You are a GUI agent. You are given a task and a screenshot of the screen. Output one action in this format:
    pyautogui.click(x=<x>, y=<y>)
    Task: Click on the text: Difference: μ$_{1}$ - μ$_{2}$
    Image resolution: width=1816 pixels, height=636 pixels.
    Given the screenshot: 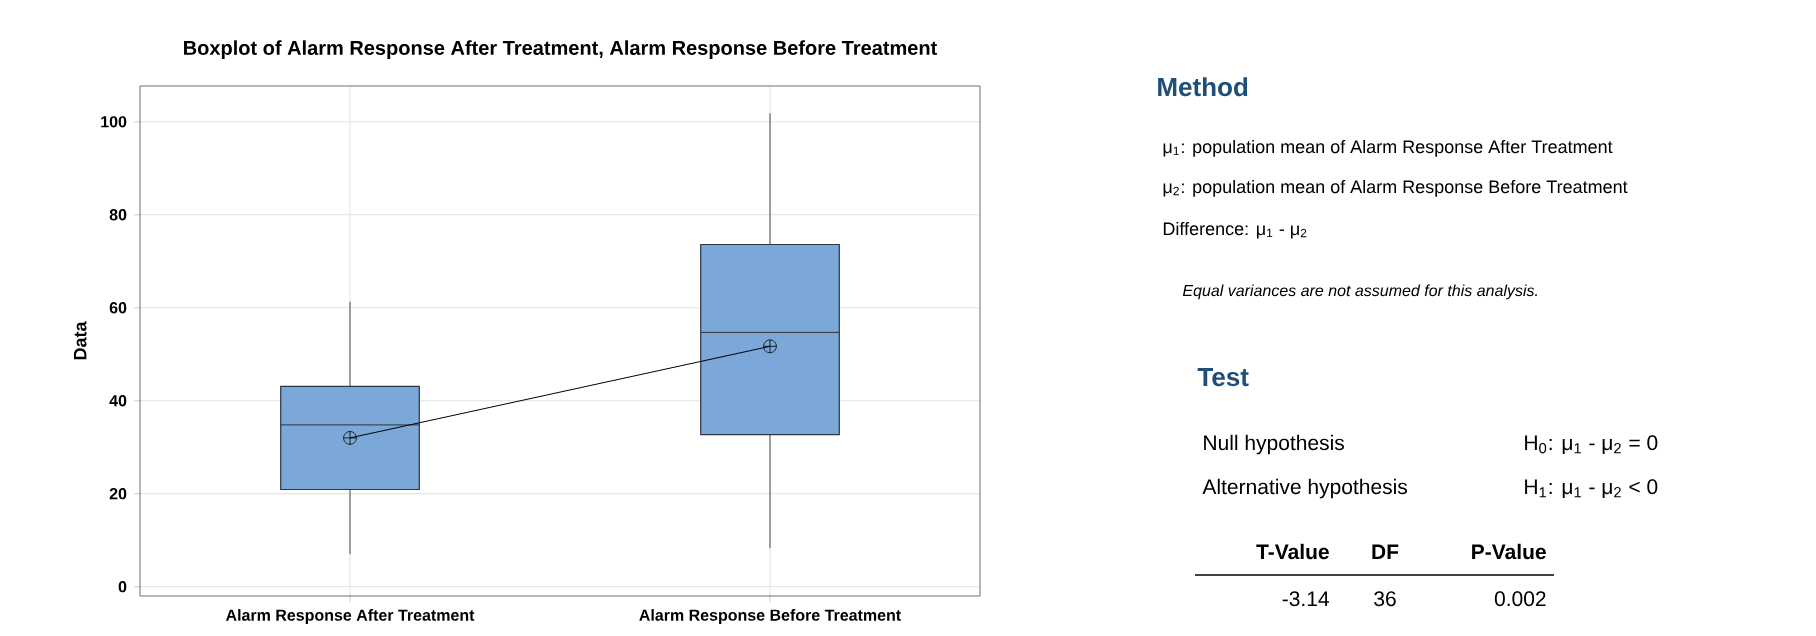 What is the action you would take?
    pyautogui.click(x=1235, y=230)
    